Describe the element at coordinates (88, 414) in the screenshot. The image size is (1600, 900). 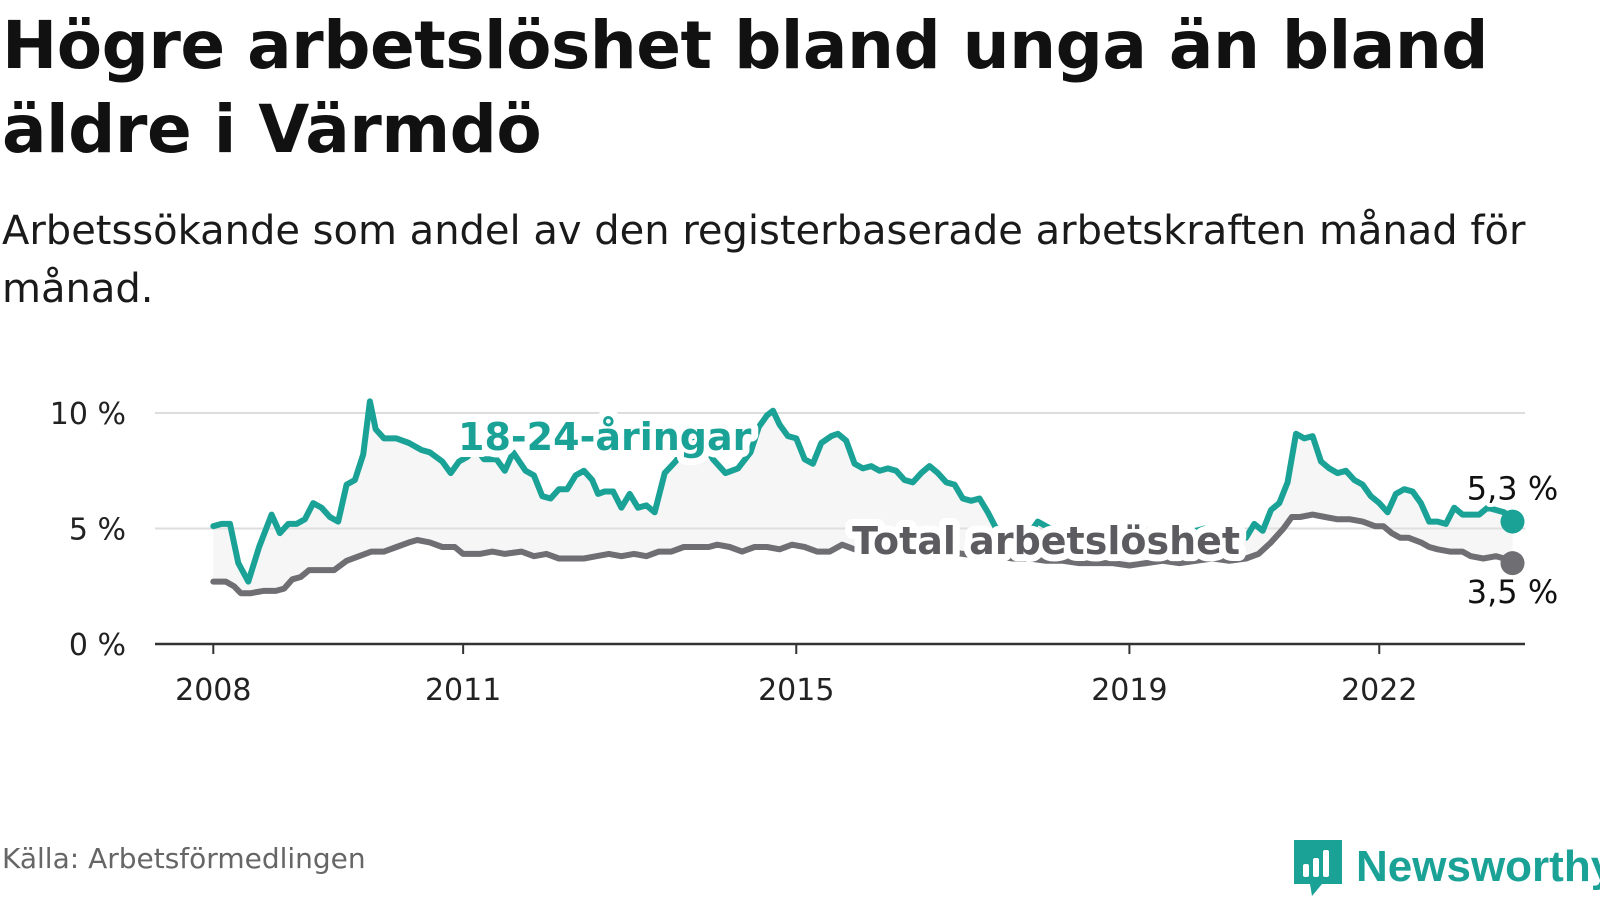
I see `y-tick-label: 10 %` at that location.